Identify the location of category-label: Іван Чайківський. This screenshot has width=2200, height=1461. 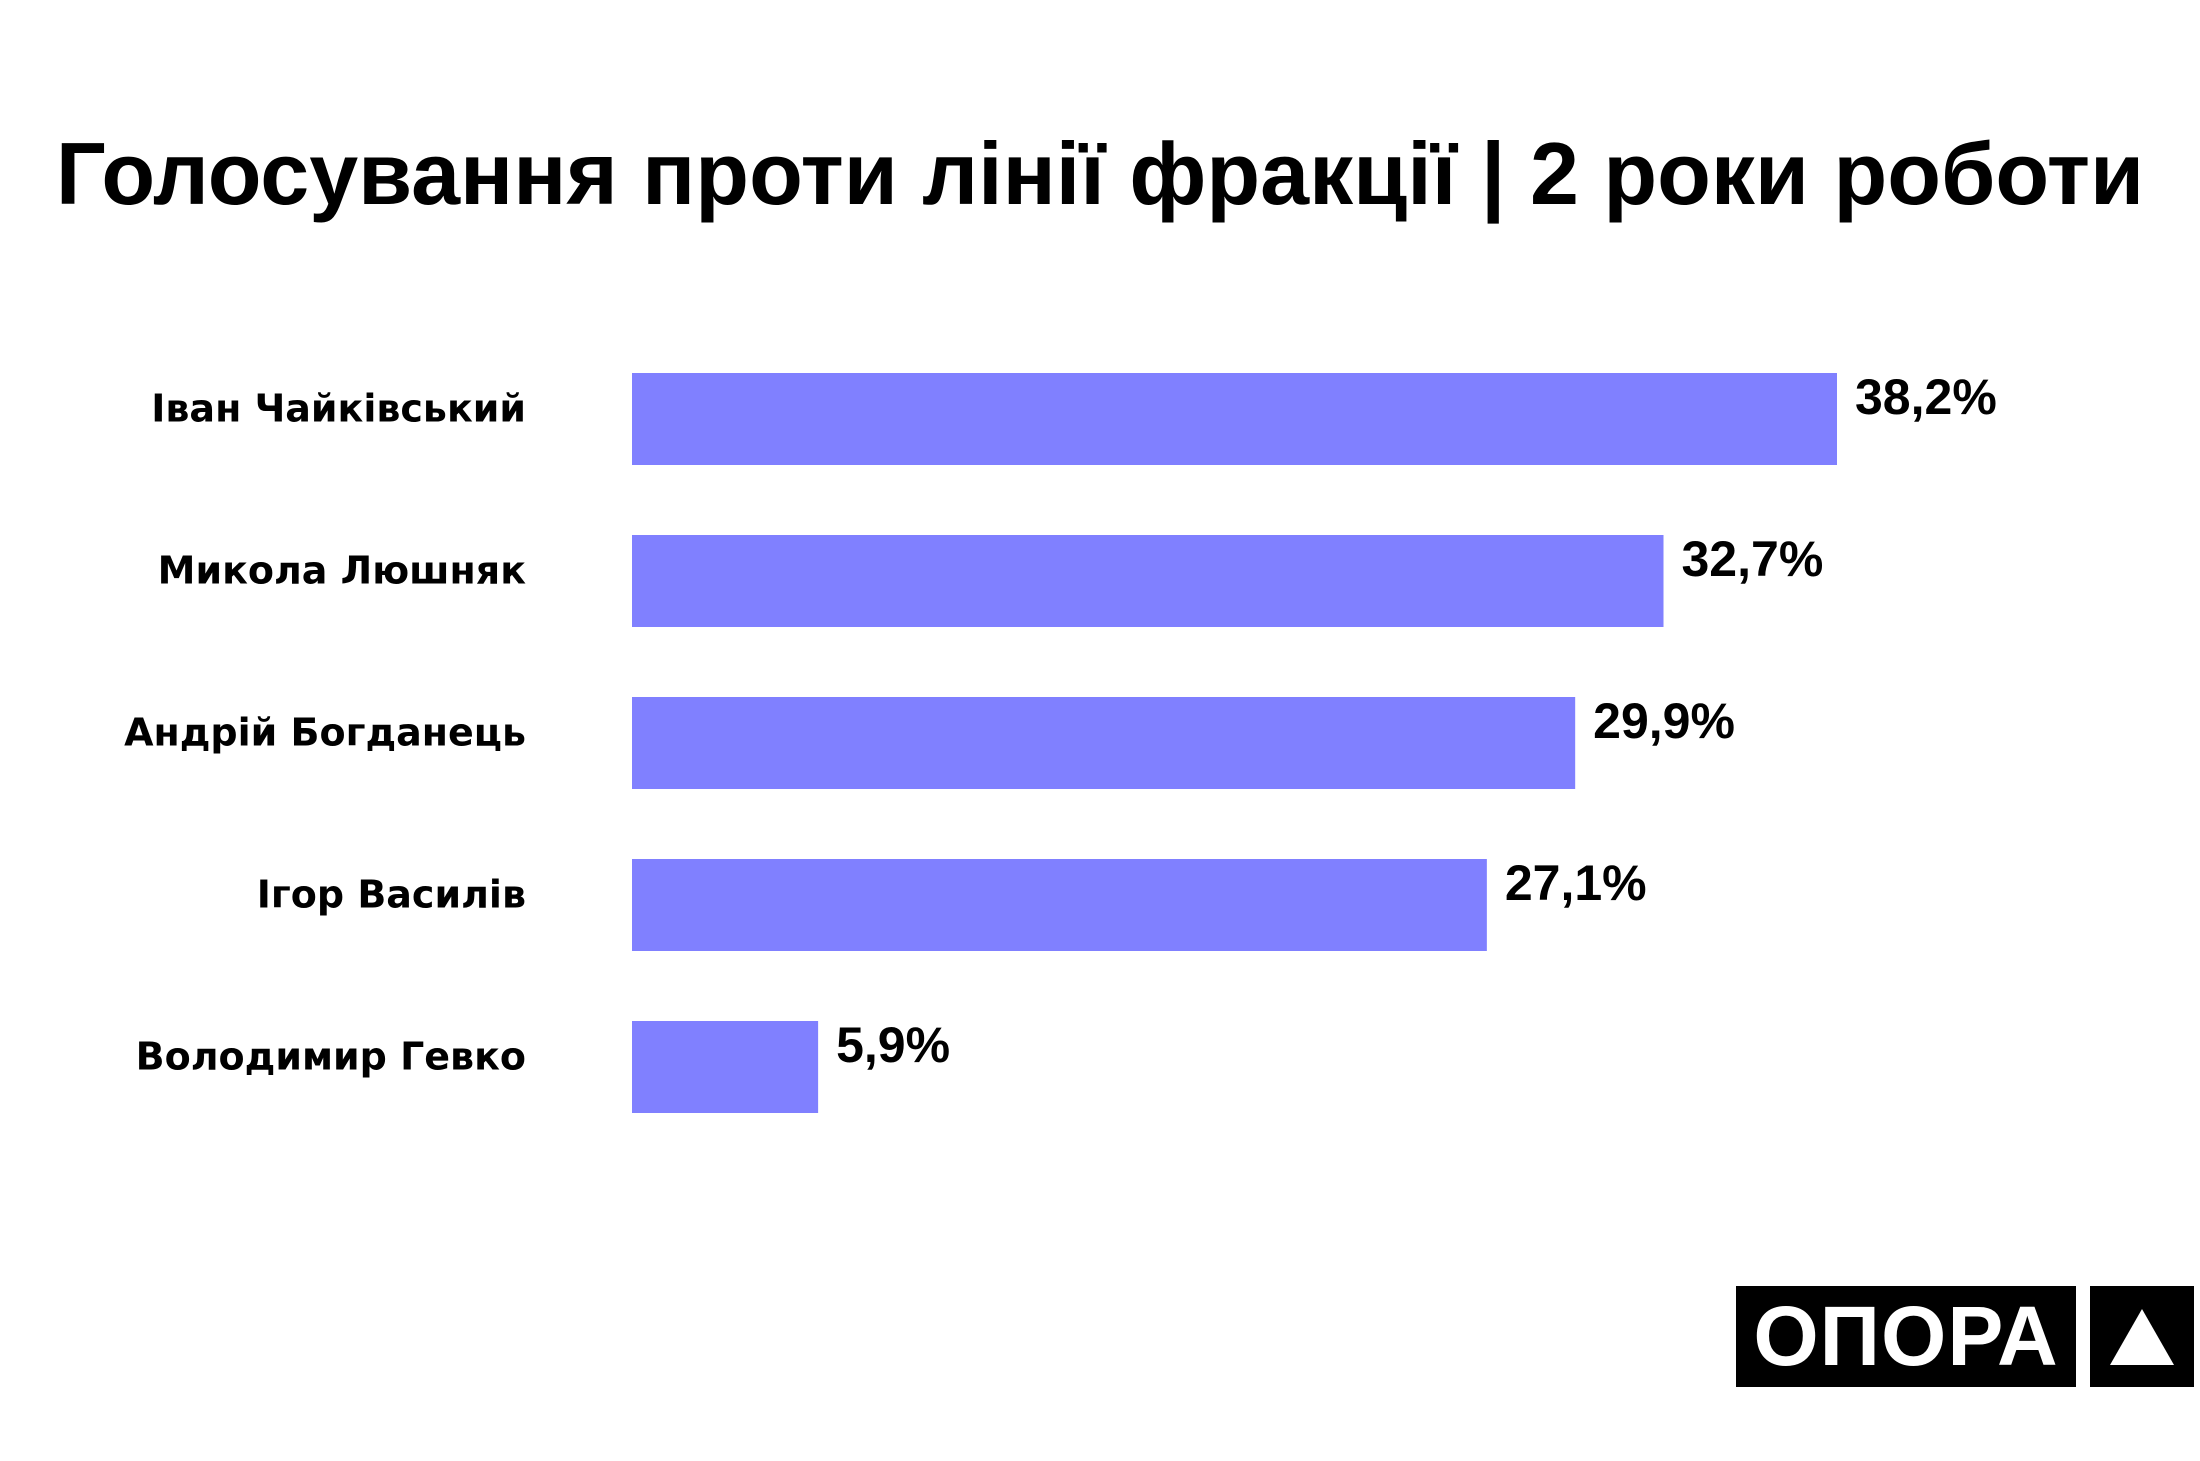
(338, 409).